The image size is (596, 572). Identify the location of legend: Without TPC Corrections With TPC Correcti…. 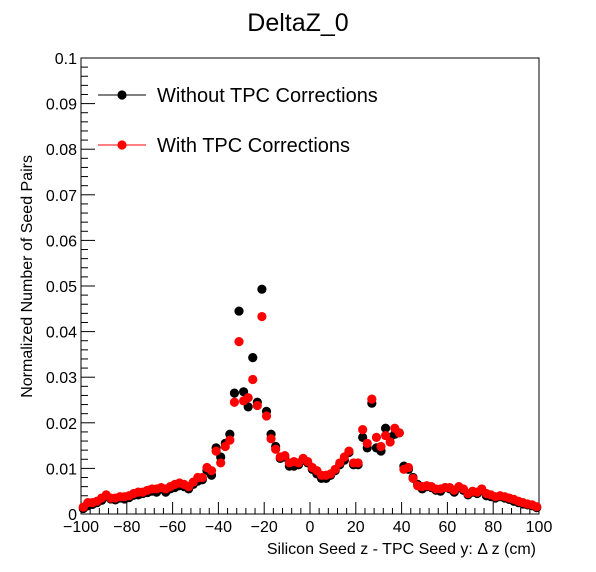
(238, 121).